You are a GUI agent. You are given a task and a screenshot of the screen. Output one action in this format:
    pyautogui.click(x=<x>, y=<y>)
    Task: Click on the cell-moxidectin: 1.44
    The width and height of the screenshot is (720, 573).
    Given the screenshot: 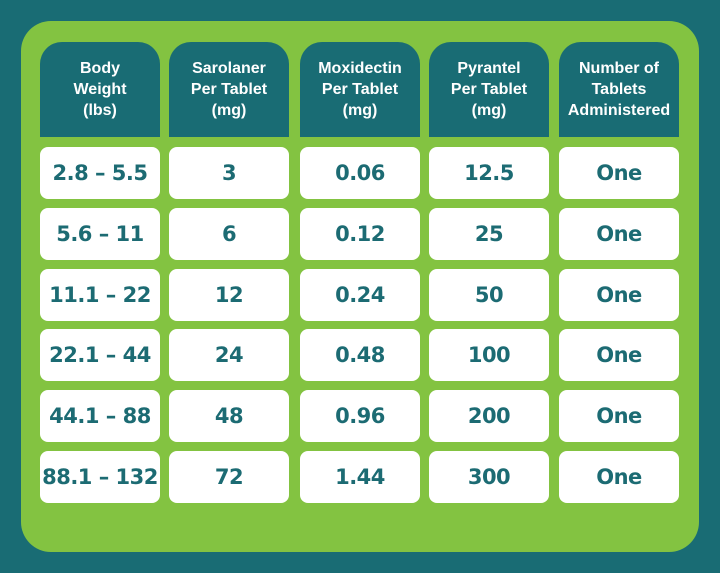 What is the action you would take?
    pyautogui.click(x=360, y=477)
    